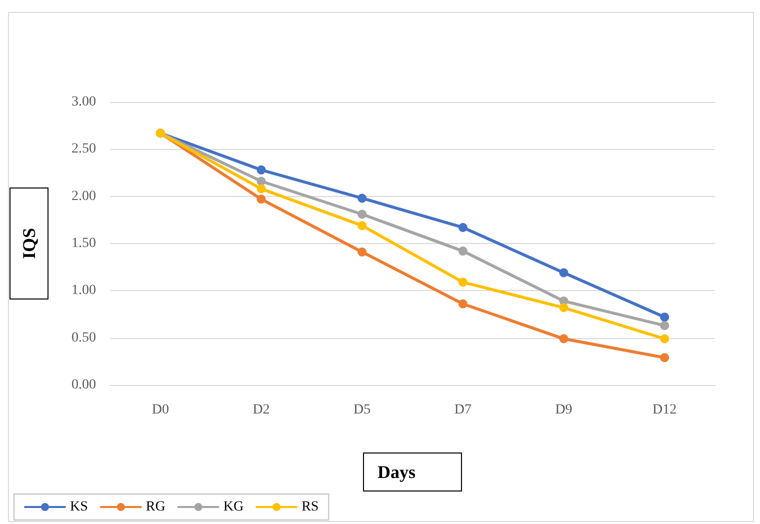 The height and width of the screenshot is (524, 760). What do you see at coordinates (84, 243) in the screenshot?
I see `y-tick-label: 1.50` at bounding box center [84, 243].